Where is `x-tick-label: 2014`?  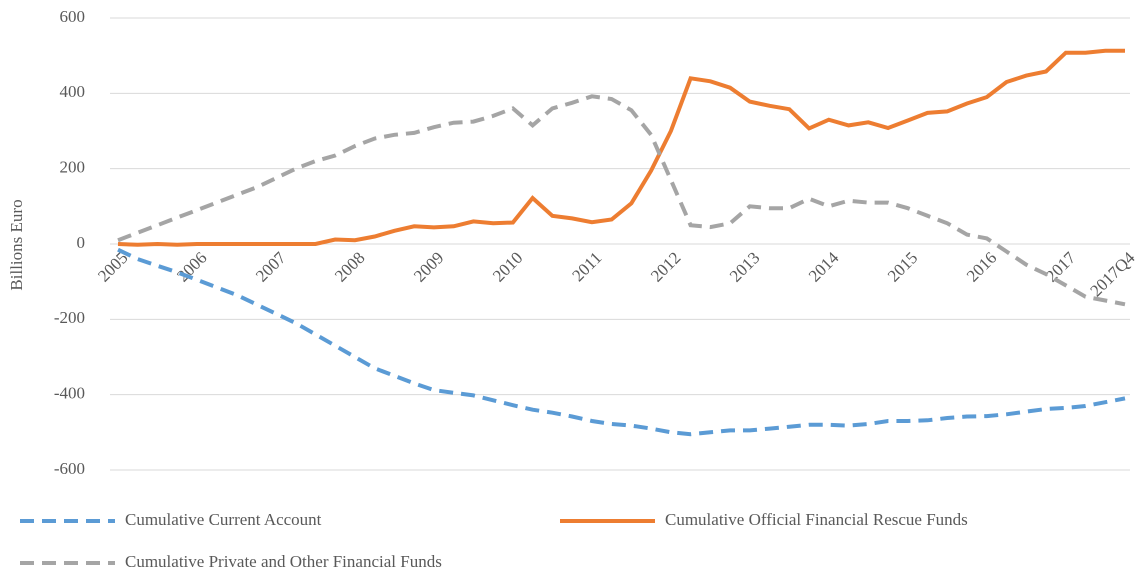 x-tick-label: 2014 is located at coordinates (824, 267).